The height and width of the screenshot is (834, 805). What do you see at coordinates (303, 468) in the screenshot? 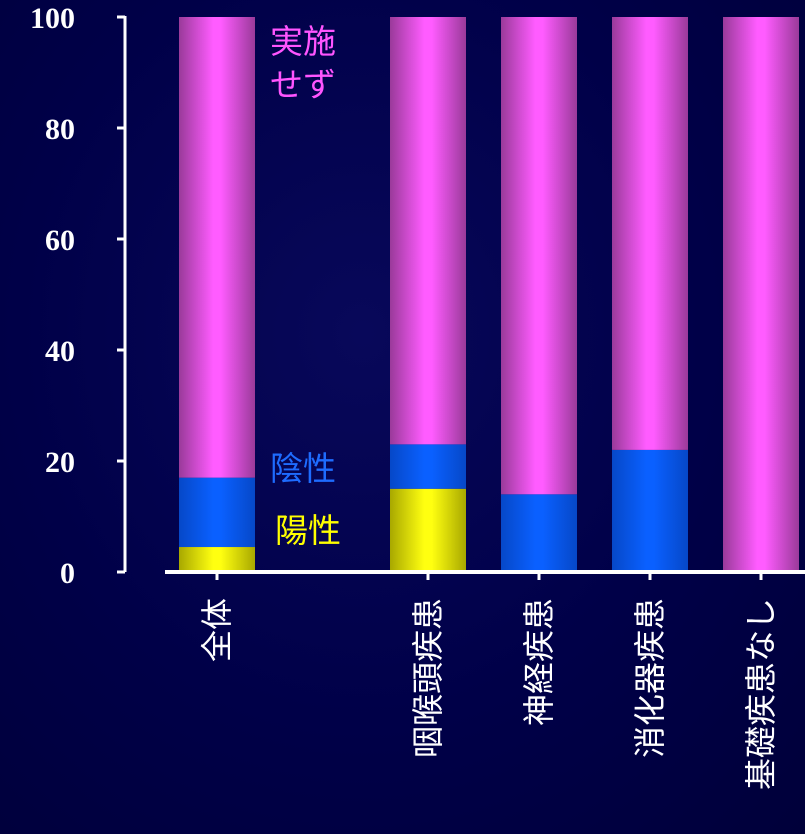
I see `series-annotation-label: 陰性` at bounding box center [303, 468].